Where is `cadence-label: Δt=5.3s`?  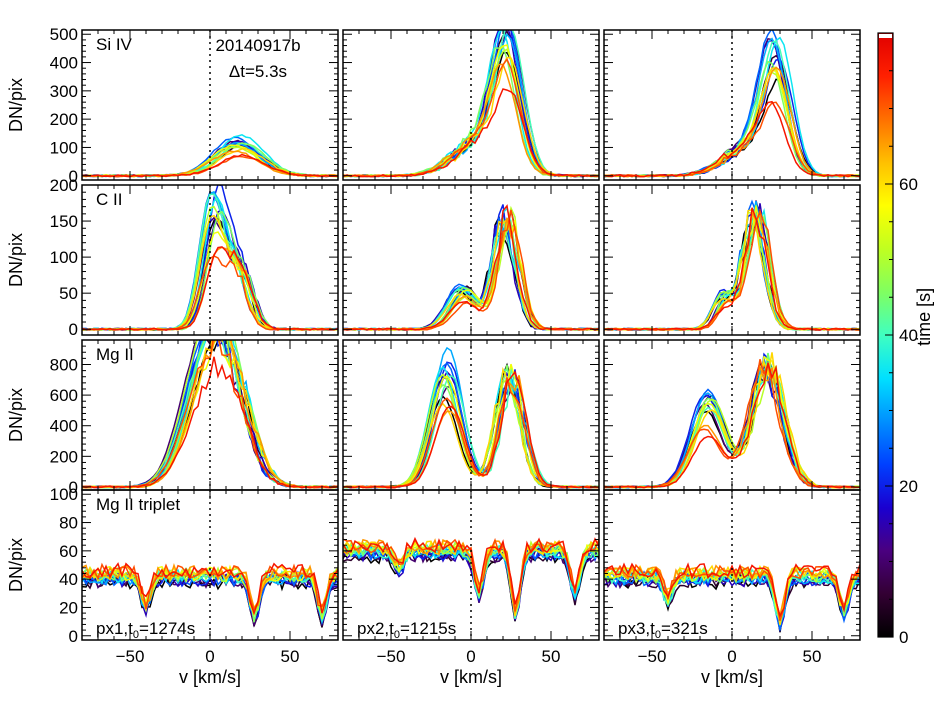
cadence-label: Δt=5.3s is located at coordinates (258, 71).